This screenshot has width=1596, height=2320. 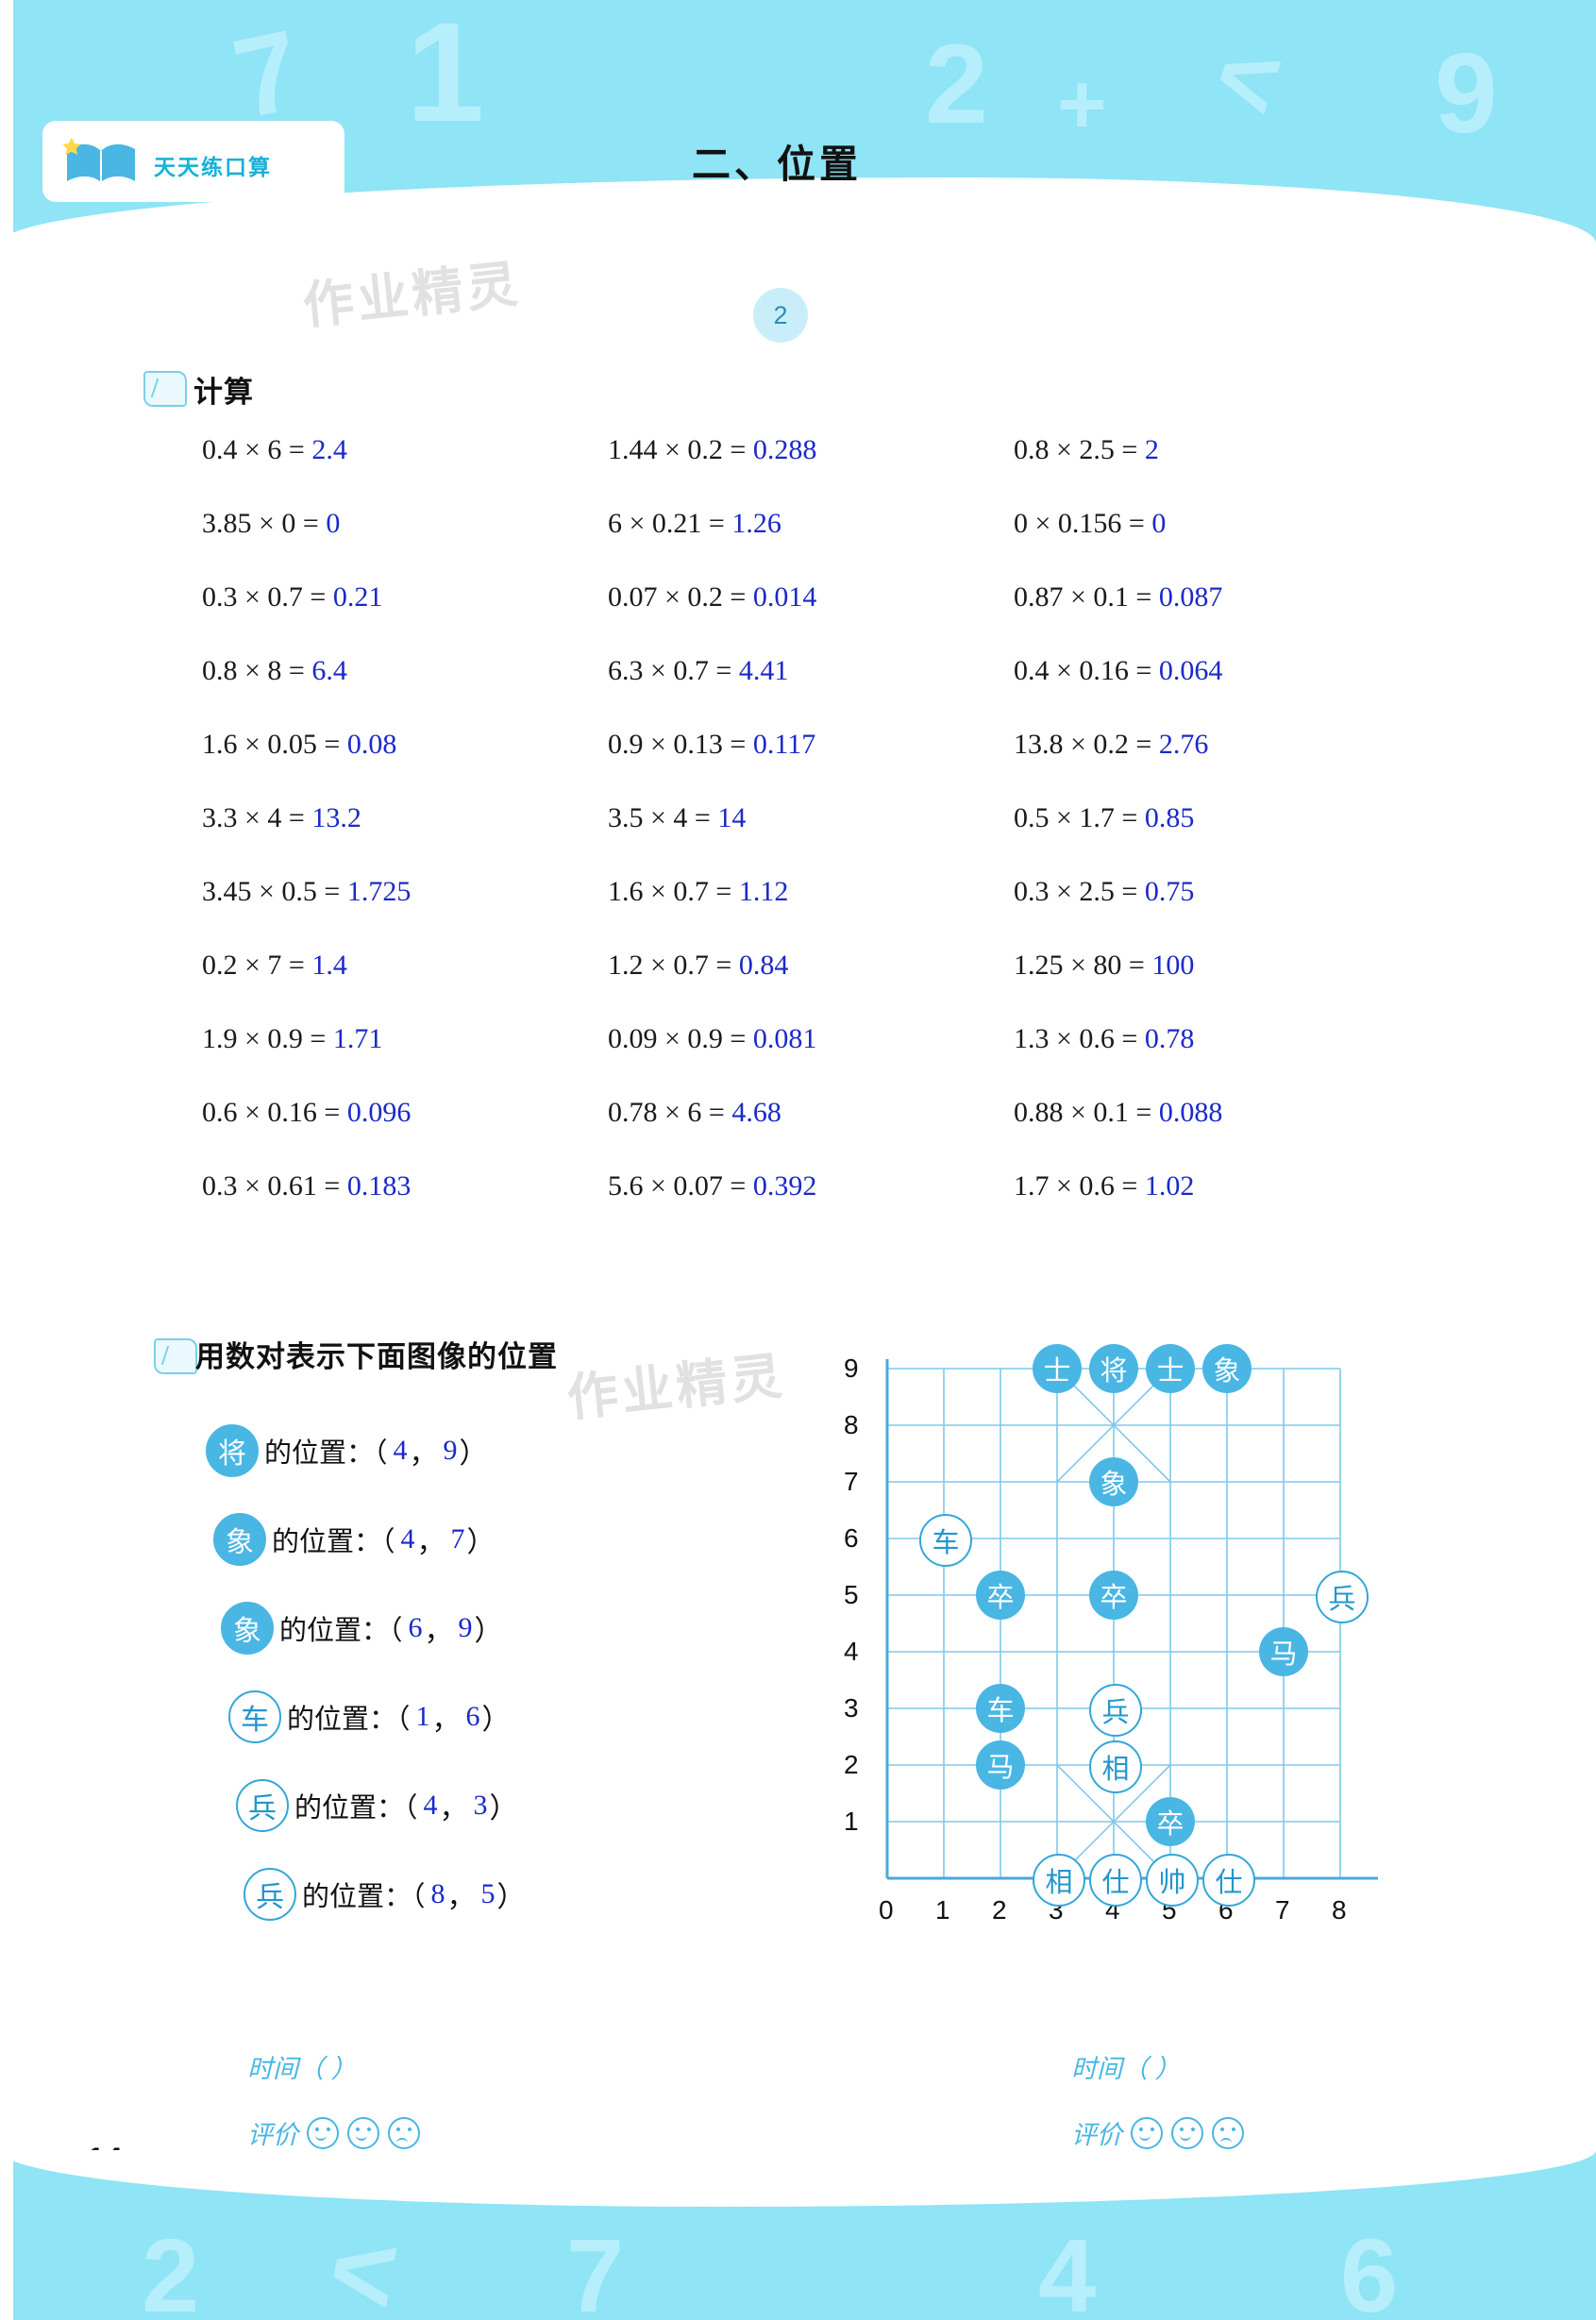 What do you see at coordinates (851, 1368) in the screenshot?
I see `y-axis-tick: 9` at bounding box center [851, 1368].